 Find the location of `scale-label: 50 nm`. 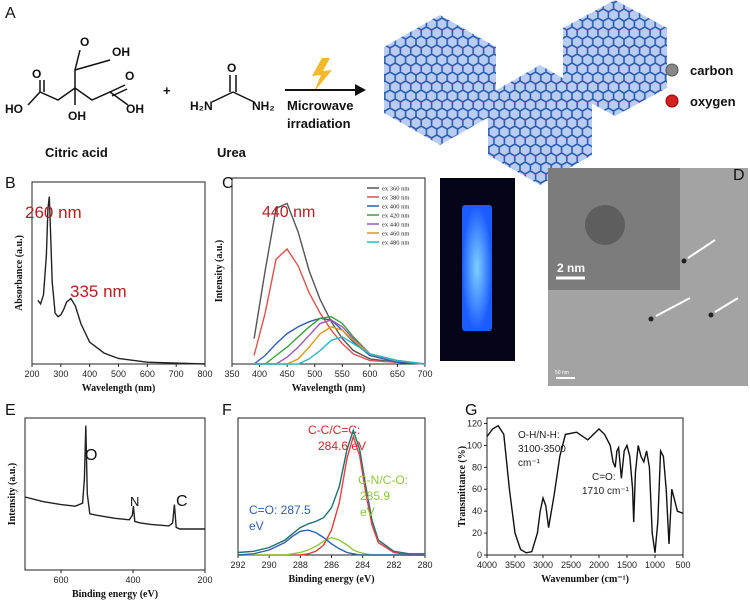

scale-label: 50 nm is located at coordinates (562, 373).